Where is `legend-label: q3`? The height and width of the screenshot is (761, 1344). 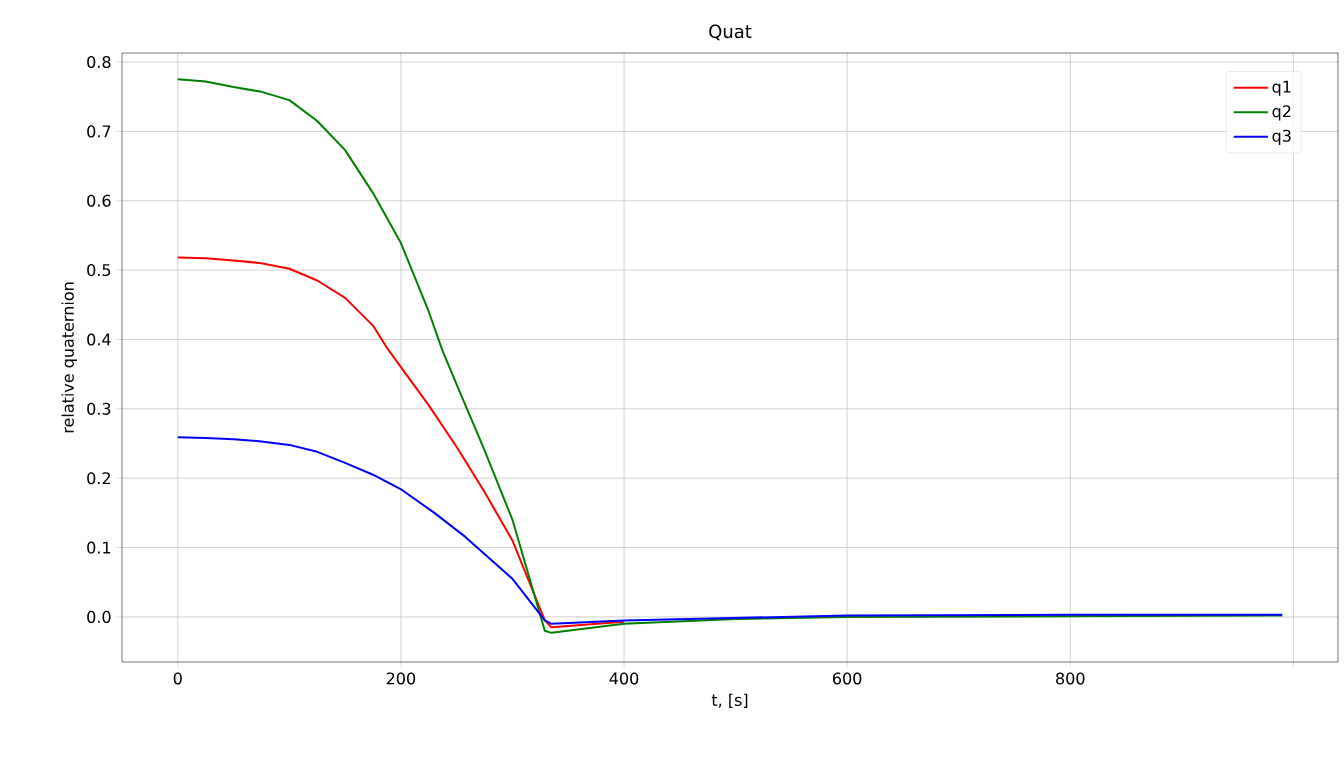 legend-label: q3 is located at coordinates (1281, 137).